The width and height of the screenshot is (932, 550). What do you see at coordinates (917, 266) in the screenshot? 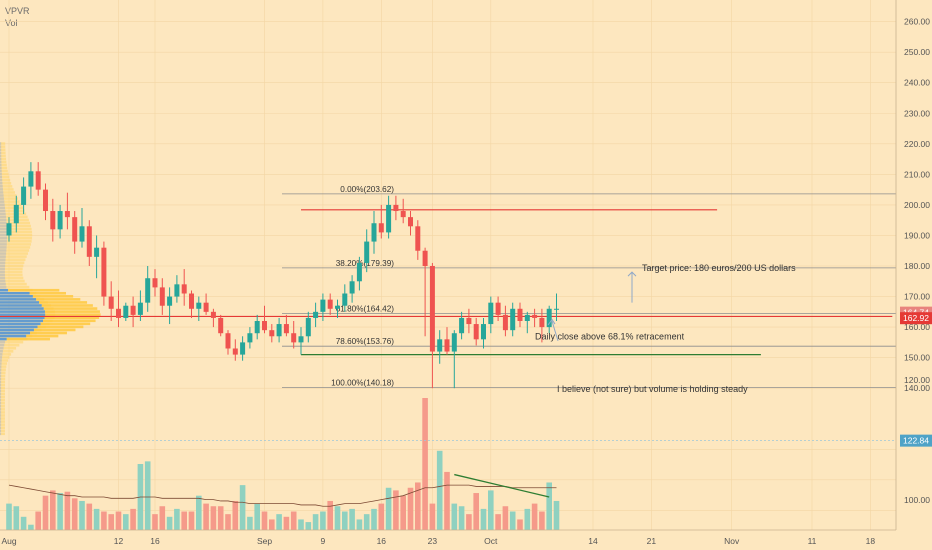
I see `y-tick-label-8: 180.00` at bounding box center [917, 266].